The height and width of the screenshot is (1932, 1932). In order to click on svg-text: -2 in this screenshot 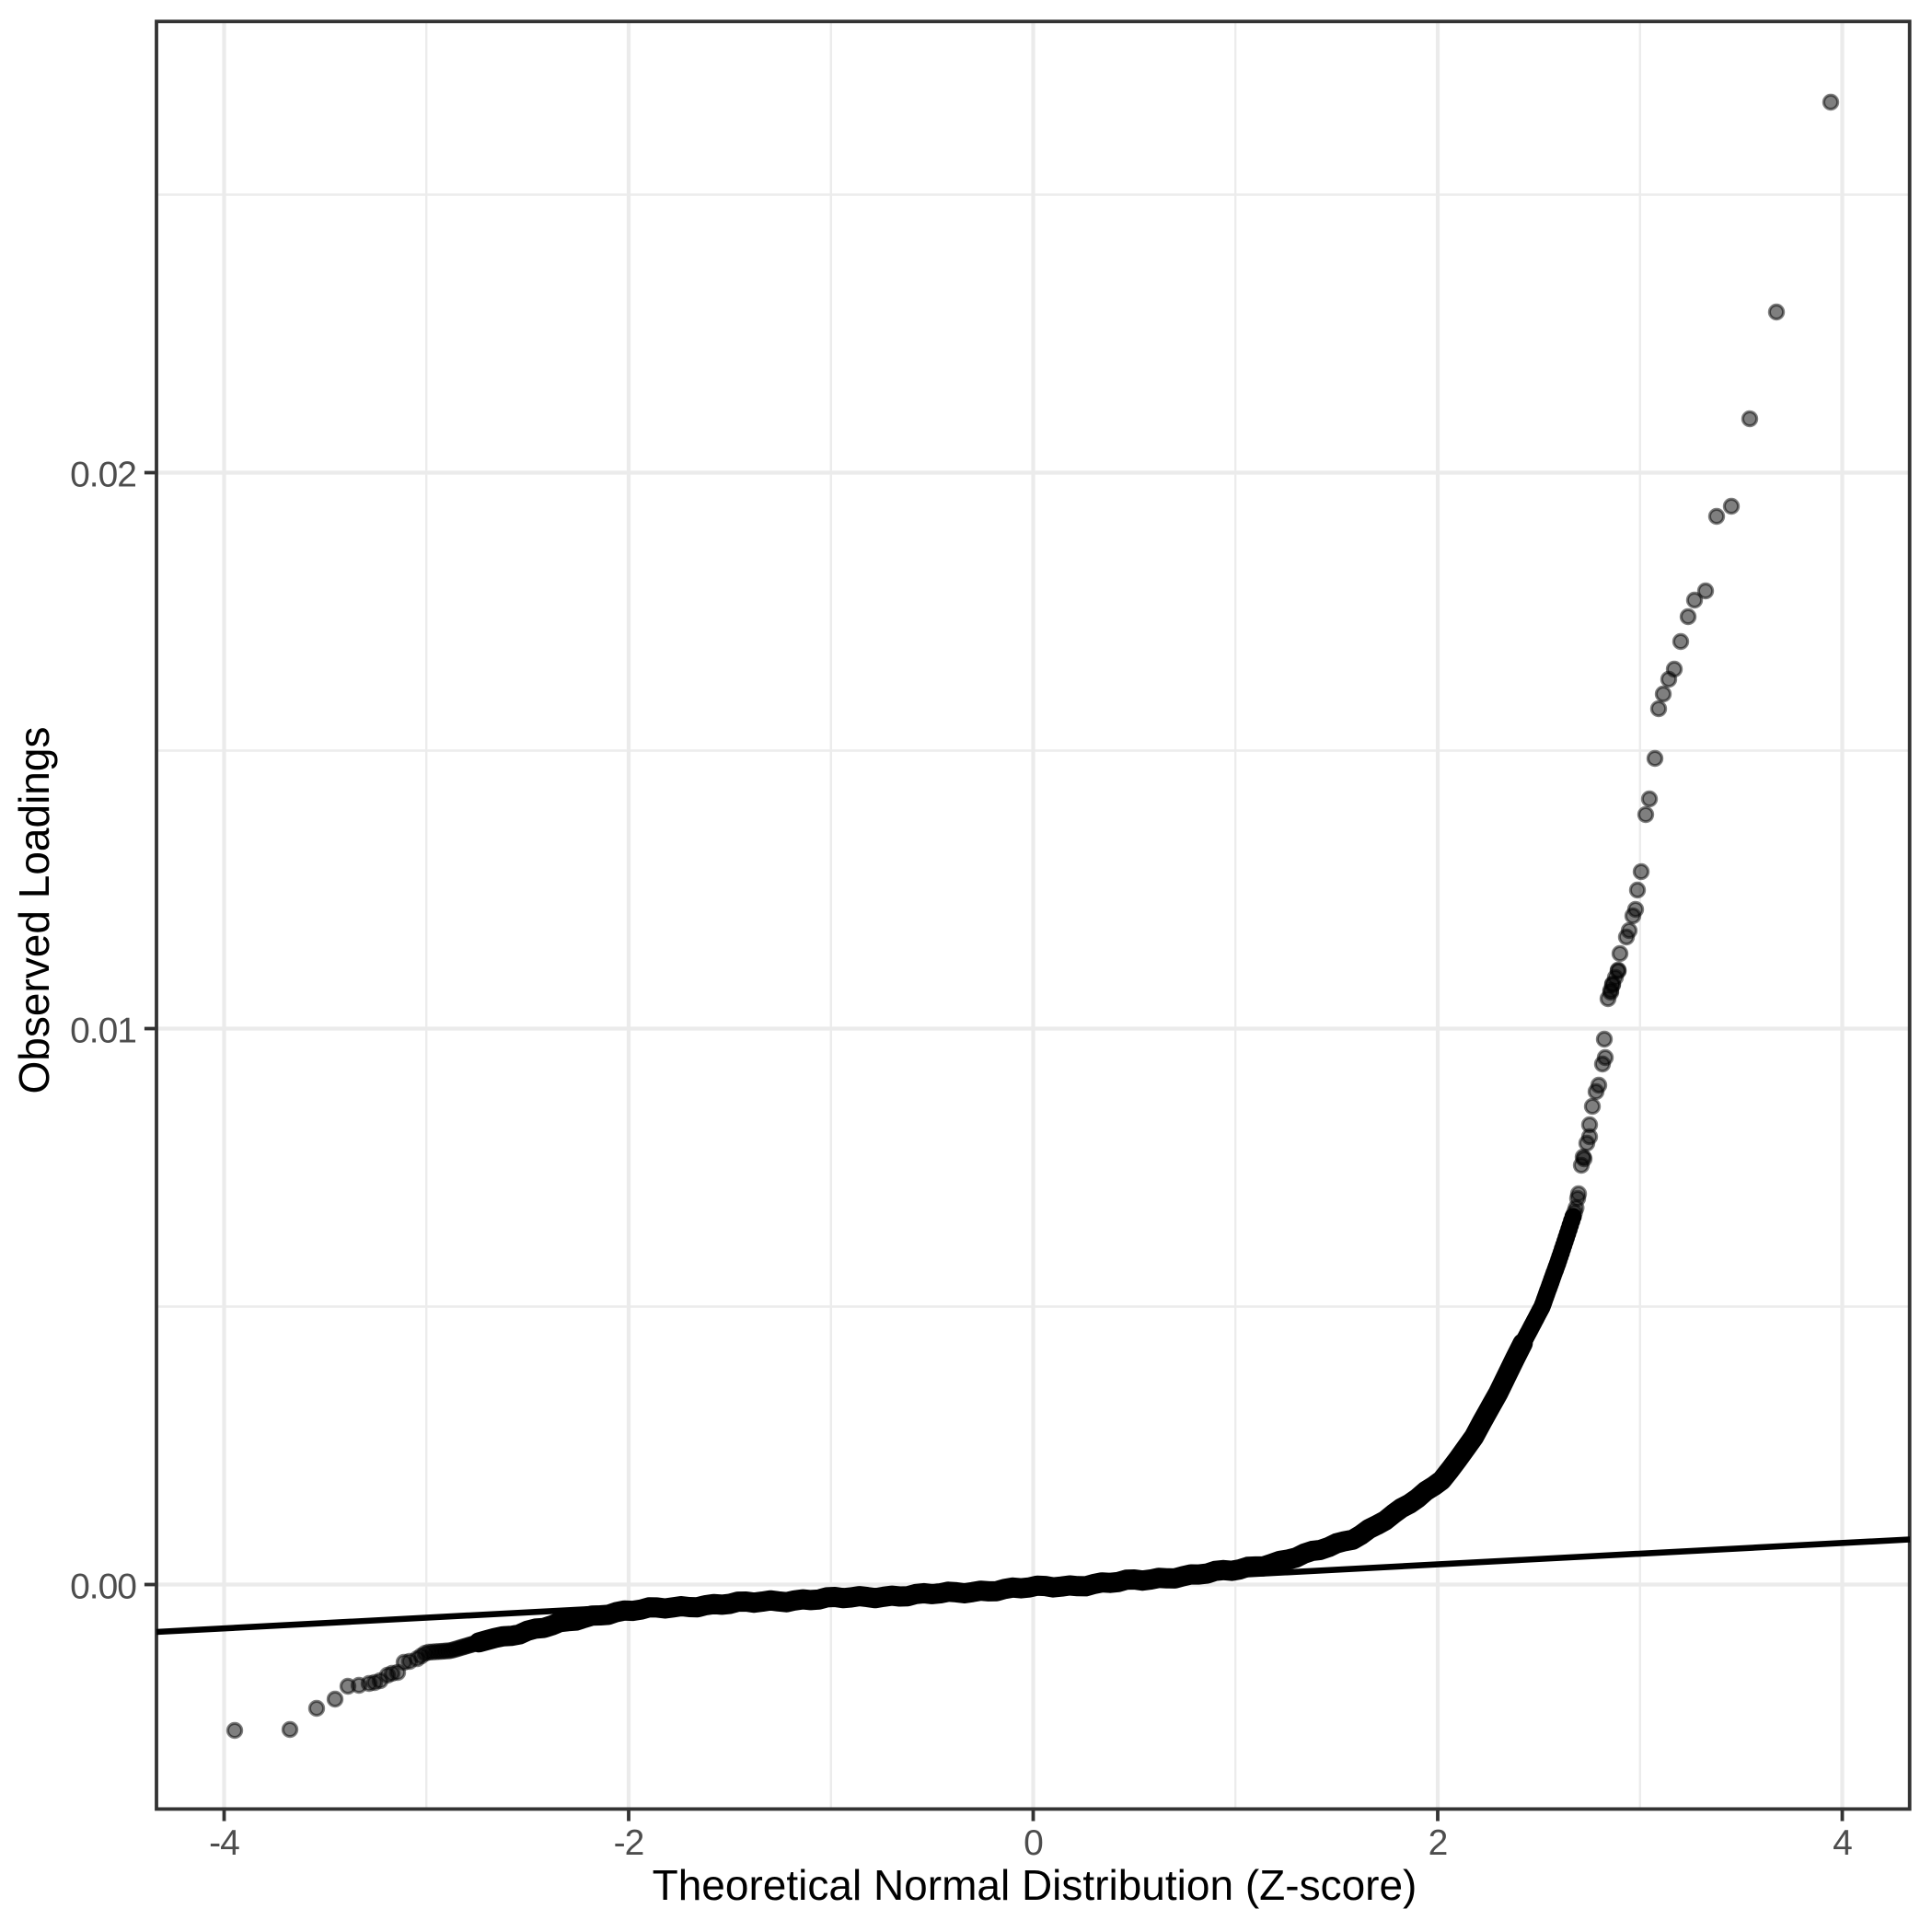, I will do `click(629, 1843)`.